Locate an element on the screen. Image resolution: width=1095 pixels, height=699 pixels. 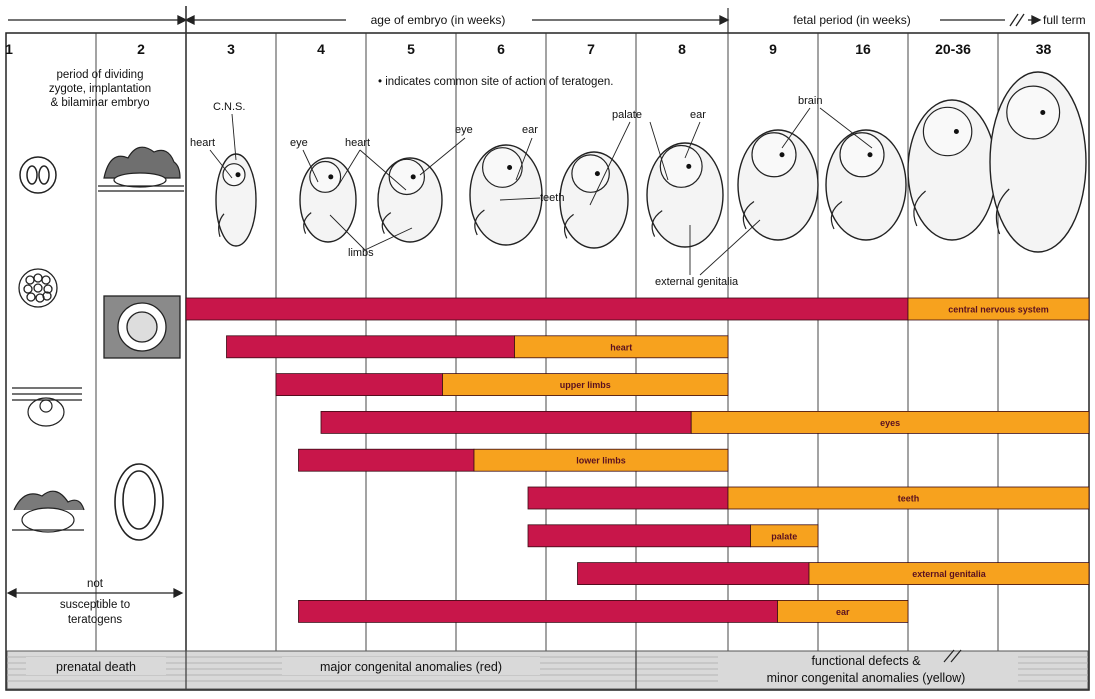
label-palate: palate is located at coordinates (627, 115).